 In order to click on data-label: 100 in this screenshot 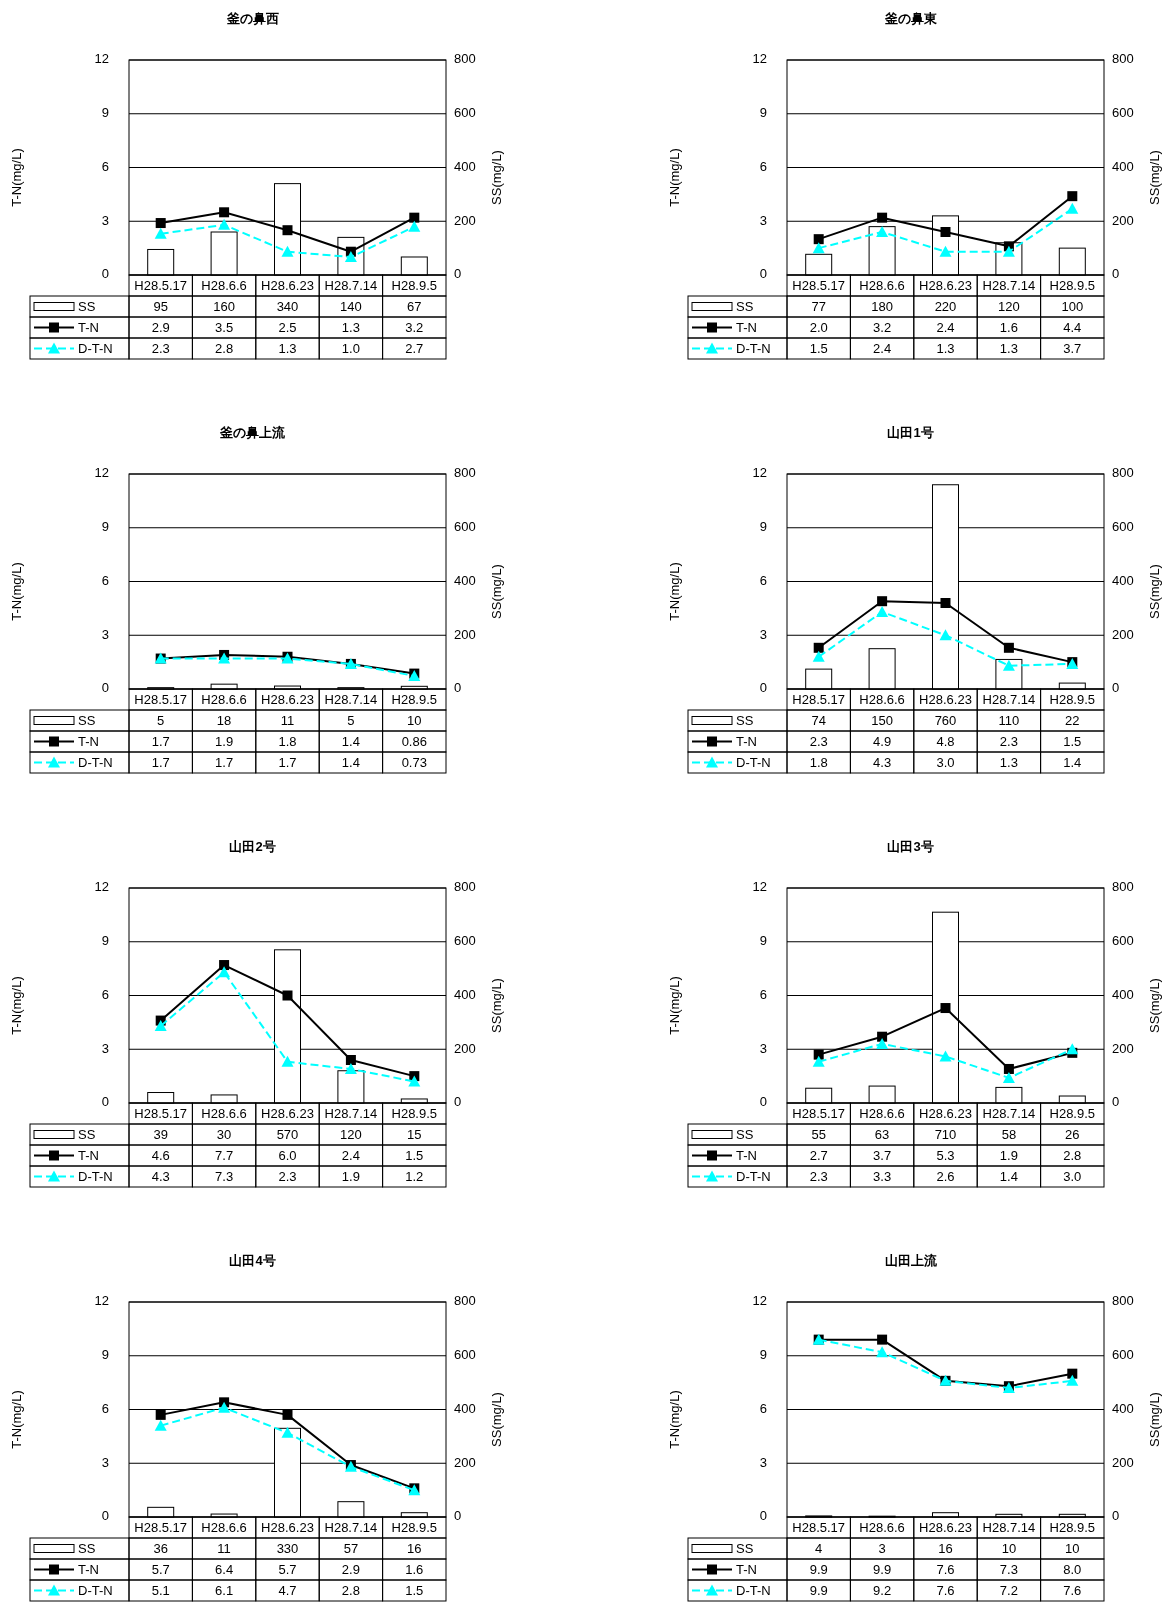, I will do `click(1072, 306)`.